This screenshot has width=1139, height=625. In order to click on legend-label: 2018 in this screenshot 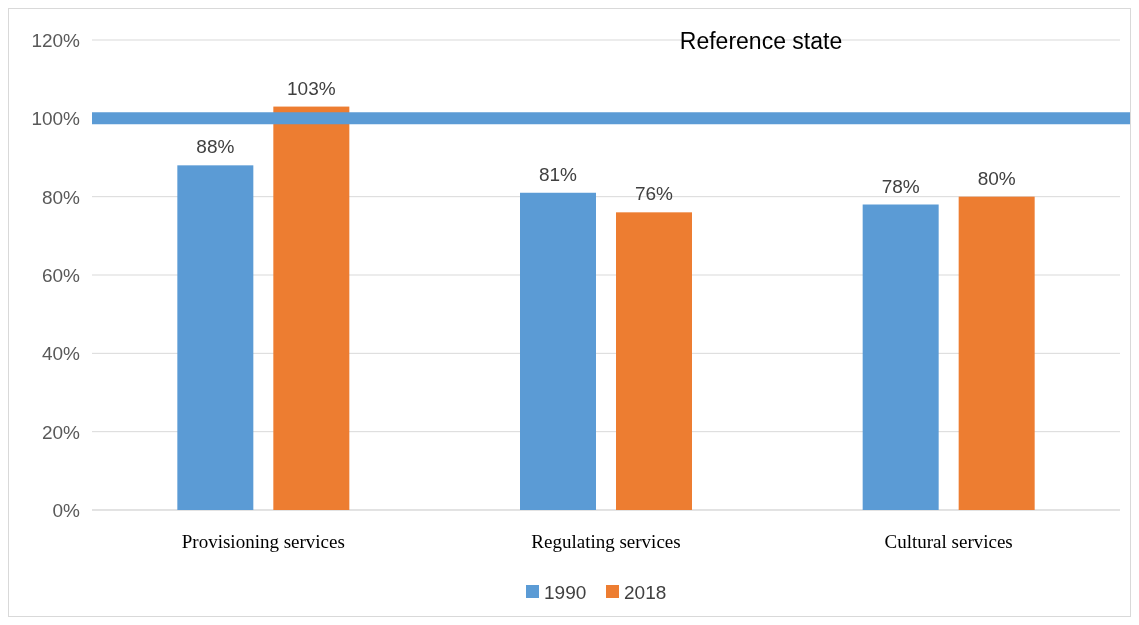, I will do `click(645, 592)`.